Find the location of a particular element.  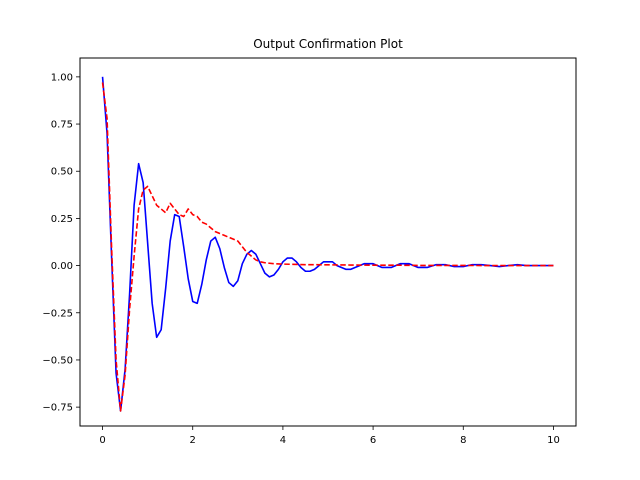

x-tick-label: 10 is located at coordinates (553, 440).